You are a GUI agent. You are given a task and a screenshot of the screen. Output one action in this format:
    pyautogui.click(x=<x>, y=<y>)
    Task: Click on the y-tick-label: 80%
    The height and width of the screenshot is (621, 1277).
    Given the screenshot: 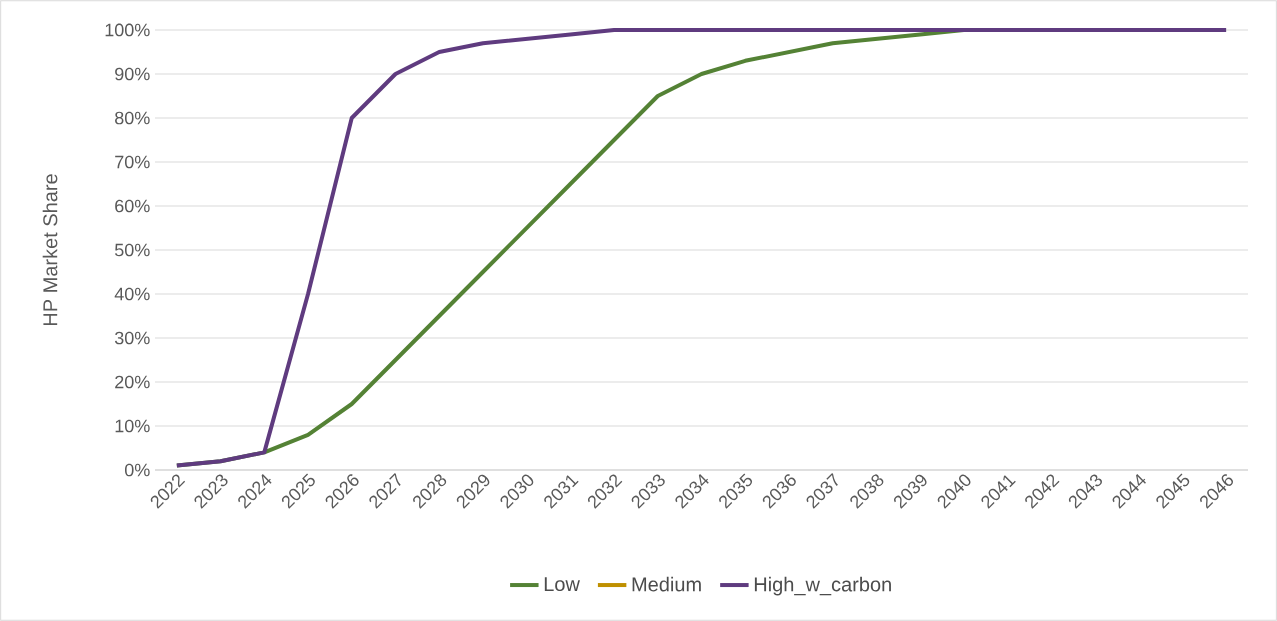 What is the action you would take?
    pyautogui.click(x=132, y=118)
    